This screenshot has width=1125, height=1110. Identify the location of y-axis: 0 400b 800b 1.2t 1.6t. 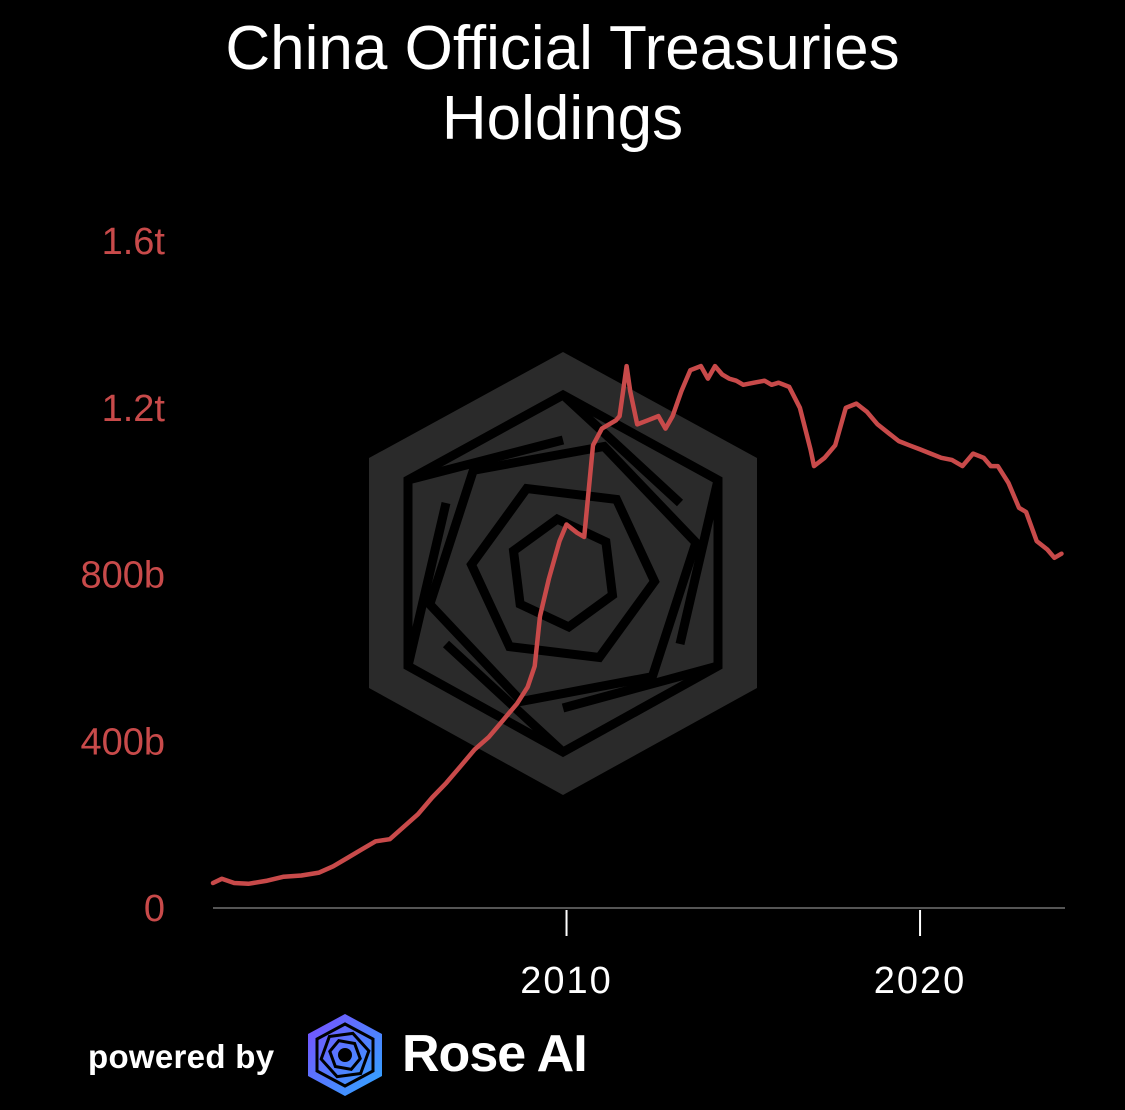
(122, 575).